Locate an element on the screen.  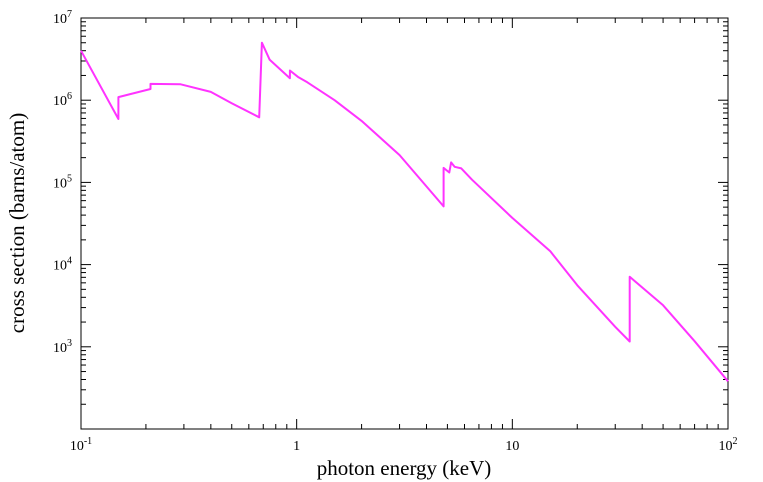
x-tick-label: 10² is located at coordinates (728, 445).